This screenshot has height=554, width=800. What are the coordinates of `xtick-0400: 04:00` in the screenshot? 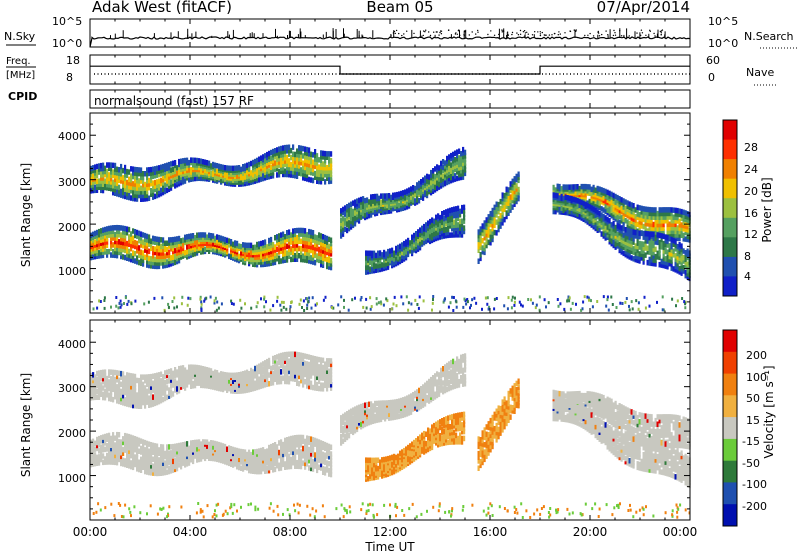 It's located at (190, 532).